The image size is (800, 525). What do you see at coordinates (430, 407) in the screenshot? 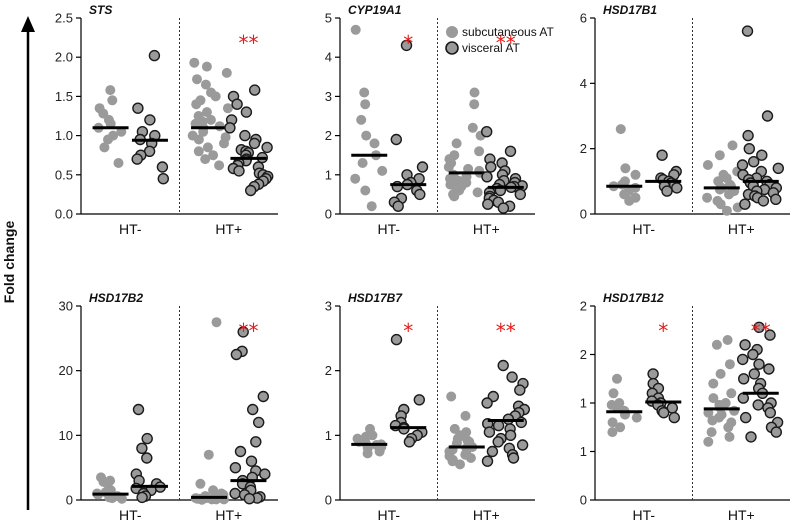
I see `panel-4: 0 1 2 3 HSD17B7 HT- * HT+ **` at bounding box center [430, 407].